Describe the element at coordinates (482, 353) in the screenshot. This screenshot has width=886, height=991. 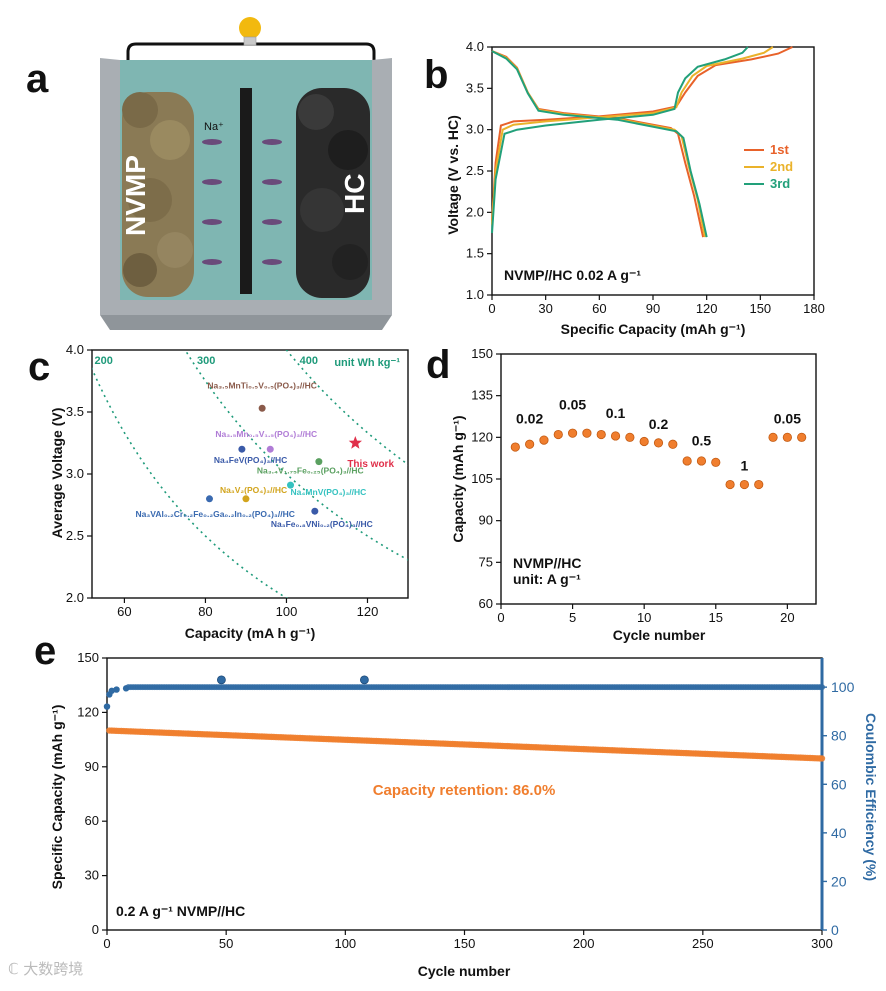
I see `y-tick-label: 150` at that location.